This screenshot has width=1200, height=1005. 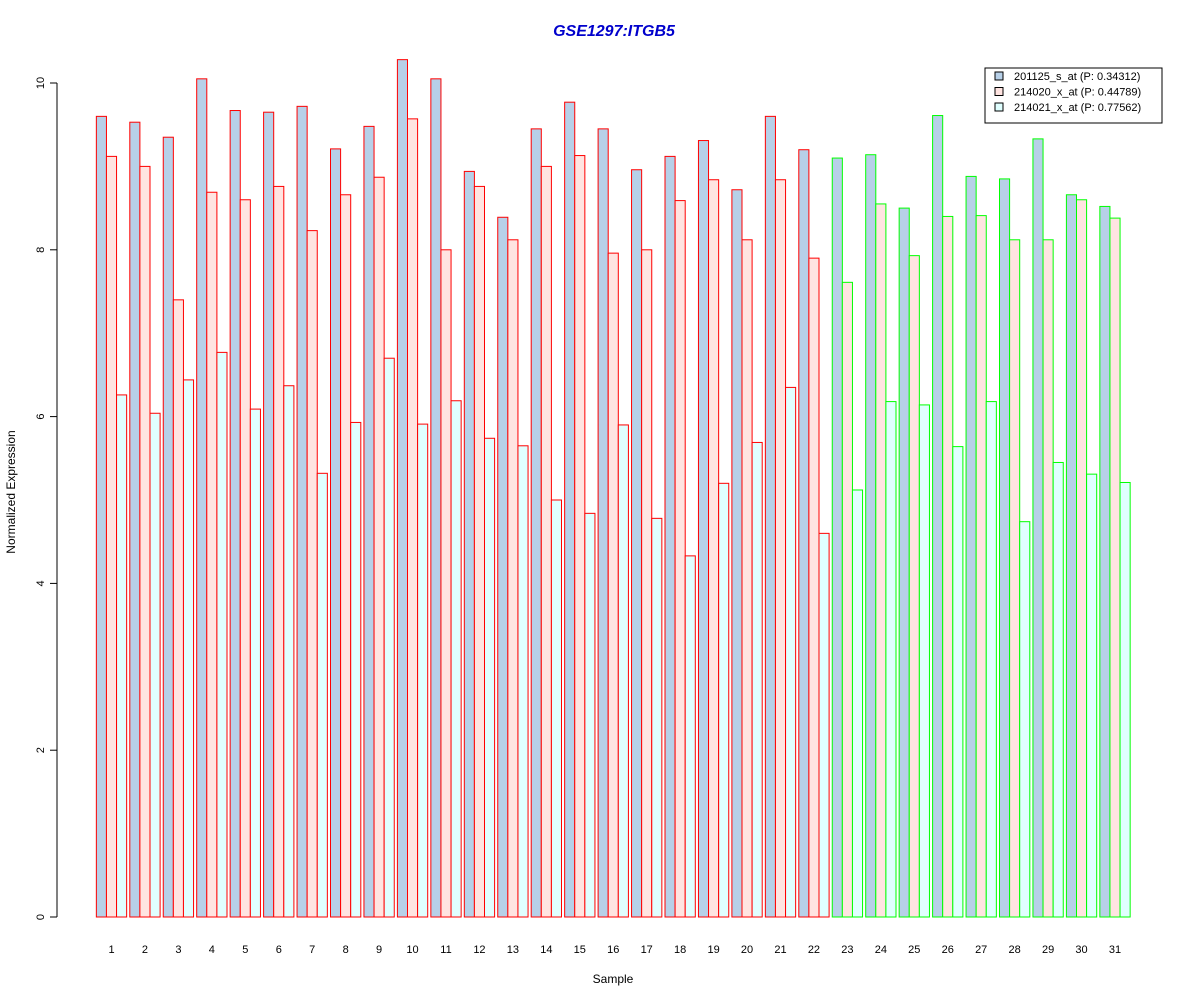 What do you see at coordinates (1081, 950) in the screenshot?
I see `x-tick-label: 30` at bounding box center [1081, 950].